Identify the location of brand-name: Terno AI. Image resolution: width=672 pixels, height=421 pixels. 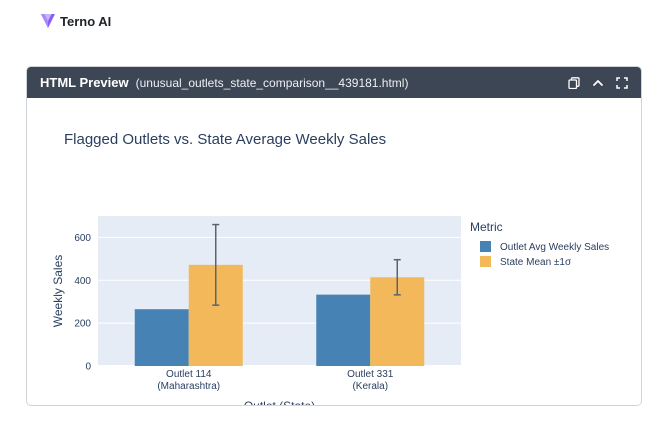
(86, 21).